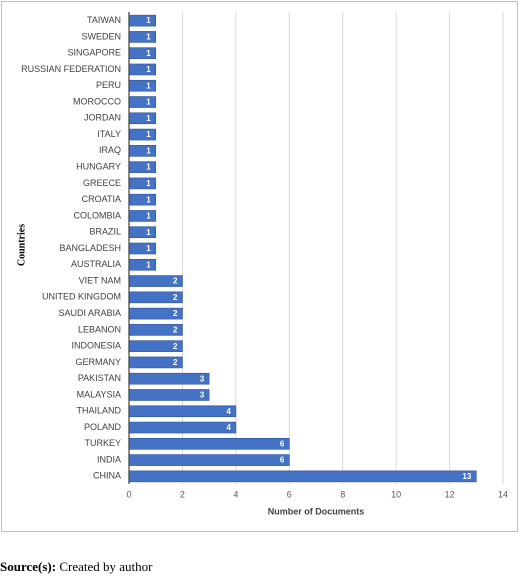 This screenshot has height=577, width=520. What do you see at coordinates (235, 494) in the screenshot?
I see `x-tick-label: 4` at bounding box center [235, 494].